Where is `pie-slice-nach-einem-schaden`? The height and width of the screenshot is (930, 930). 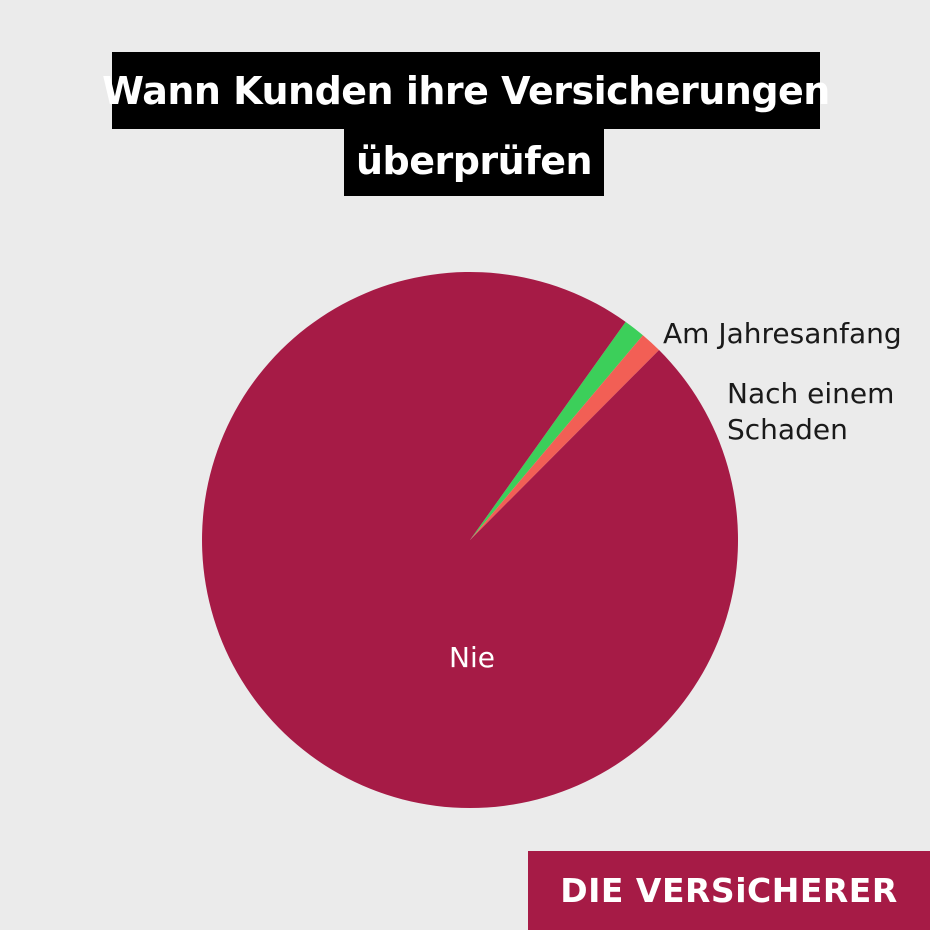 pie-slice-nach-einem-schaden is located at coordinates (565, 437).